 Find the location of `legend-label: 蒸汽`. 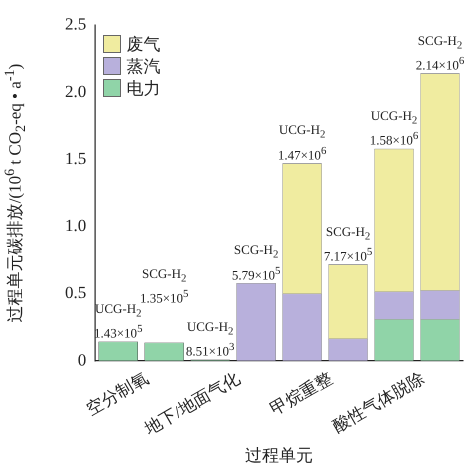

legend-label: 蒸汽 is located at coordinates (143, 67).